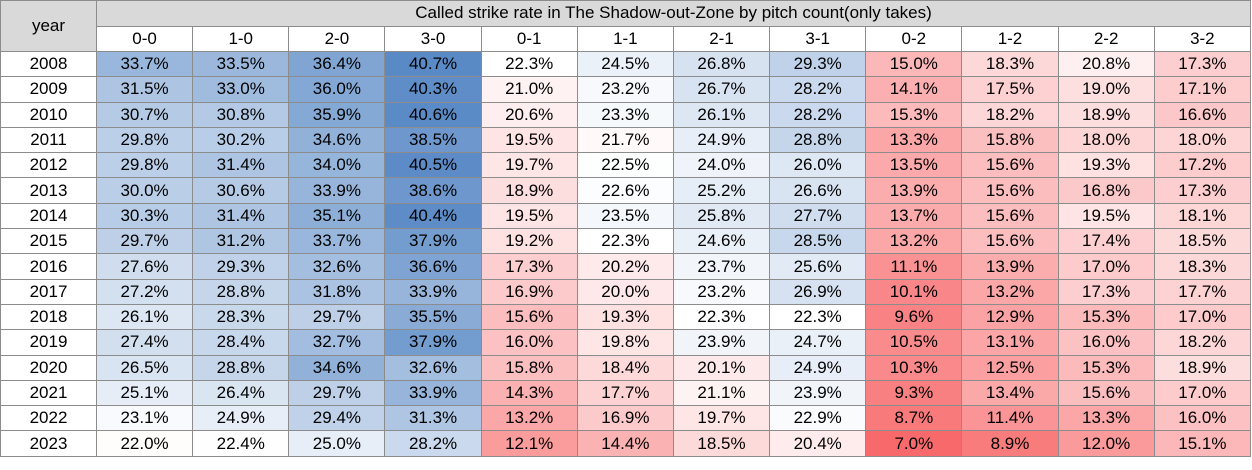 The height and width of the screenshot is (470, 1252). What do you see at coordinates (721, 216) in the screenshot?
I see `heat-cell: 25.8%` at bounding box center [721, 216].